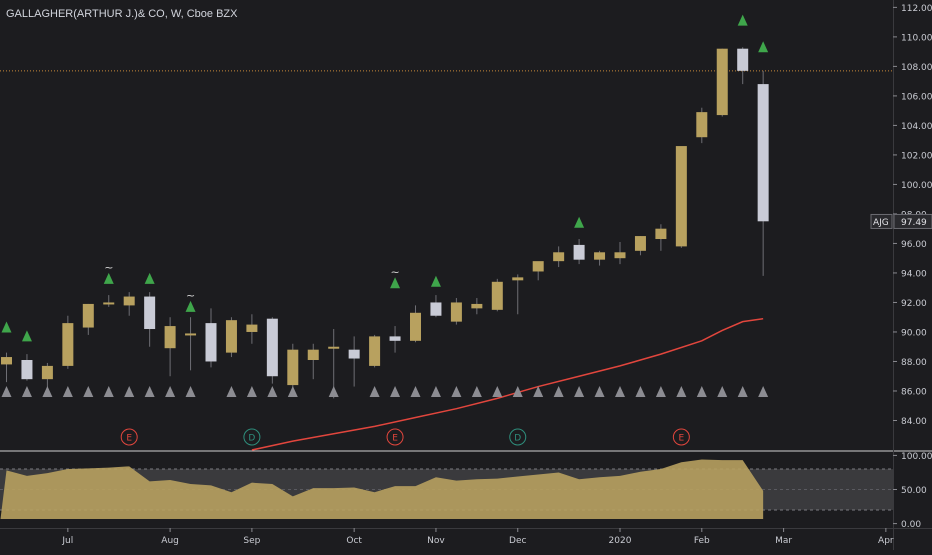 The width and height of the screenshot is (932, 555). I want to click on x-tick-label: Dec, so click(517, 541).